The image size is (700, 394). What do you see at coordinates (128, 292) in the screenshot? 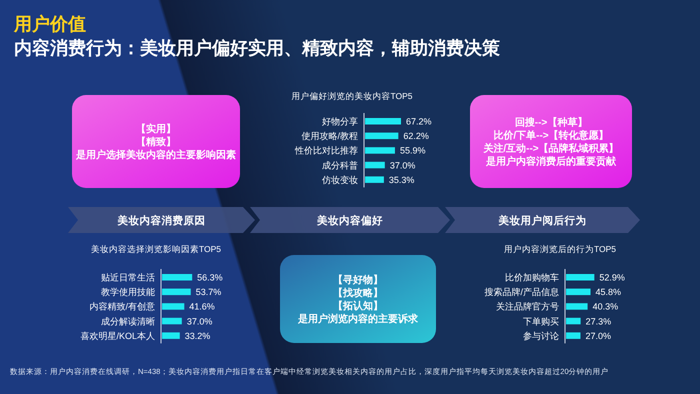
I see `y-tick-label: 教学使用技能` at bounding box center [128, 292].